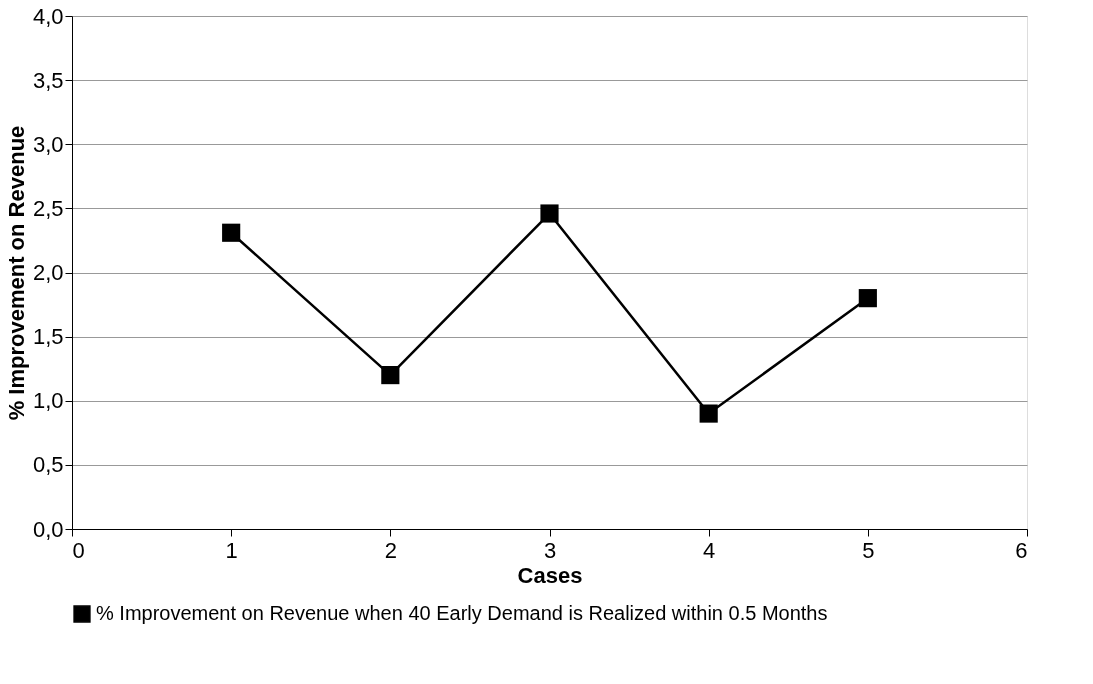 Image resolution: width=1093 pixels, height=684 pixels. I want to click on y-axis-title: % Improvement on Revenue, so click(16, 273).